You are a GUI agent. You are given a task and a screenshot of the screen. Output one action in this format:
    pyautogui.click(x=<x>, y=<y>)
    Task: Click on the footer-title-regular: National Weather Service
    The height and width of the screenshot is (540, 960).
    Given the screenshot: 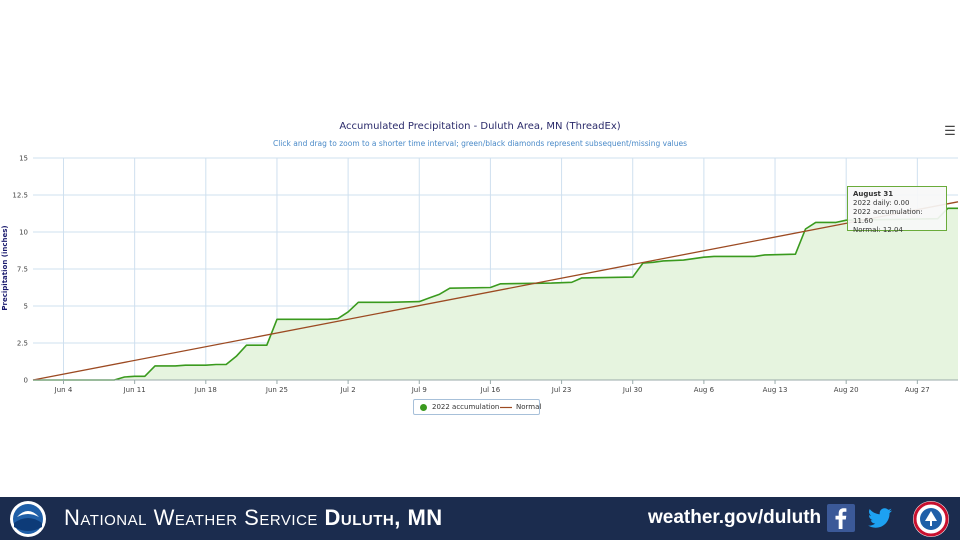 What is the action you would take?
    pyautogui.click(x=194, y=517)
    